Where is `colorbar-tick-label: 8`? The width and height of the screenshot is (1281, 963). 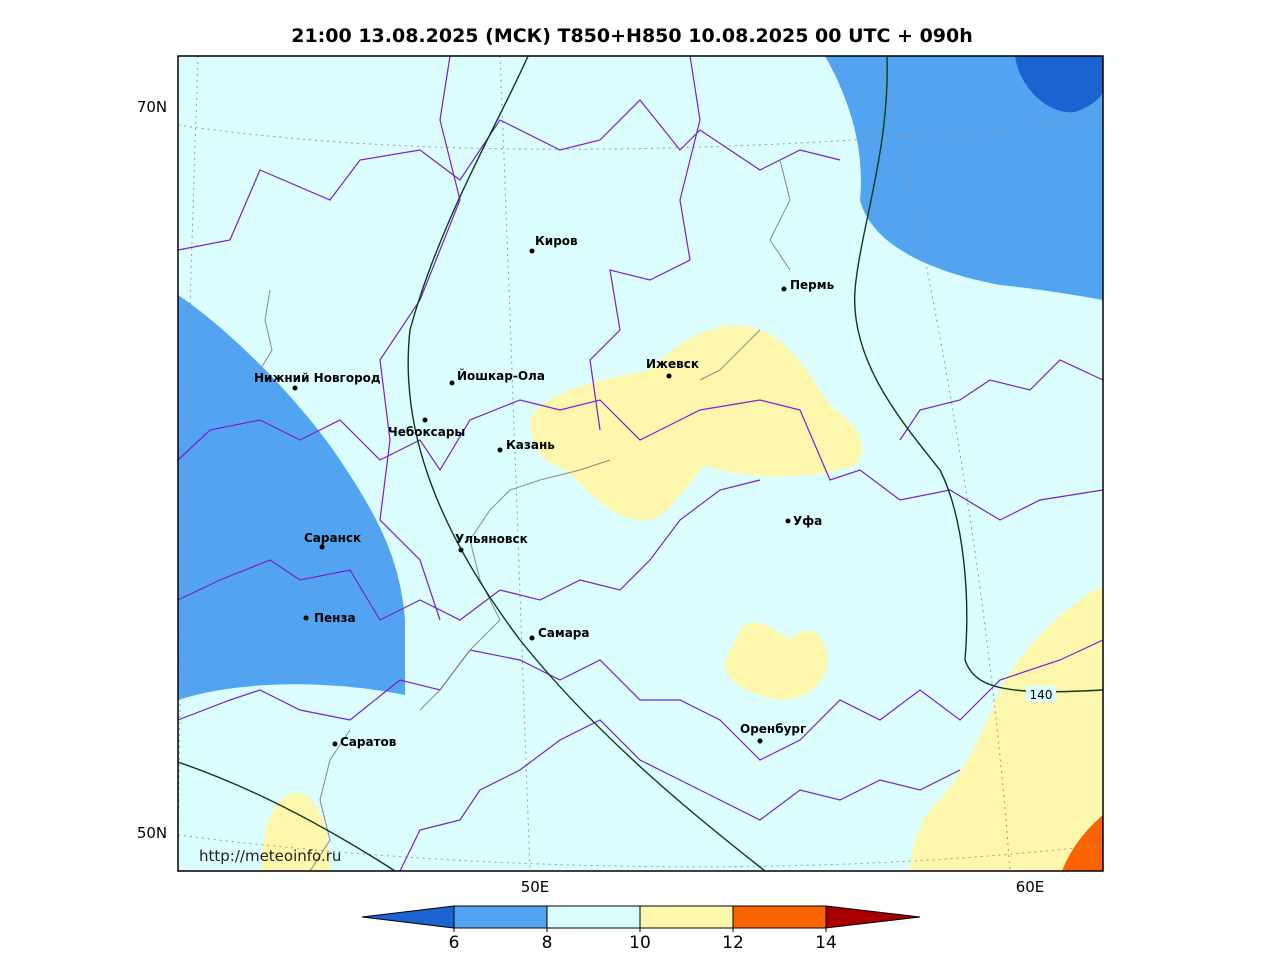 colorbar-tick-label: 8 is located at coordinates (547, 943).